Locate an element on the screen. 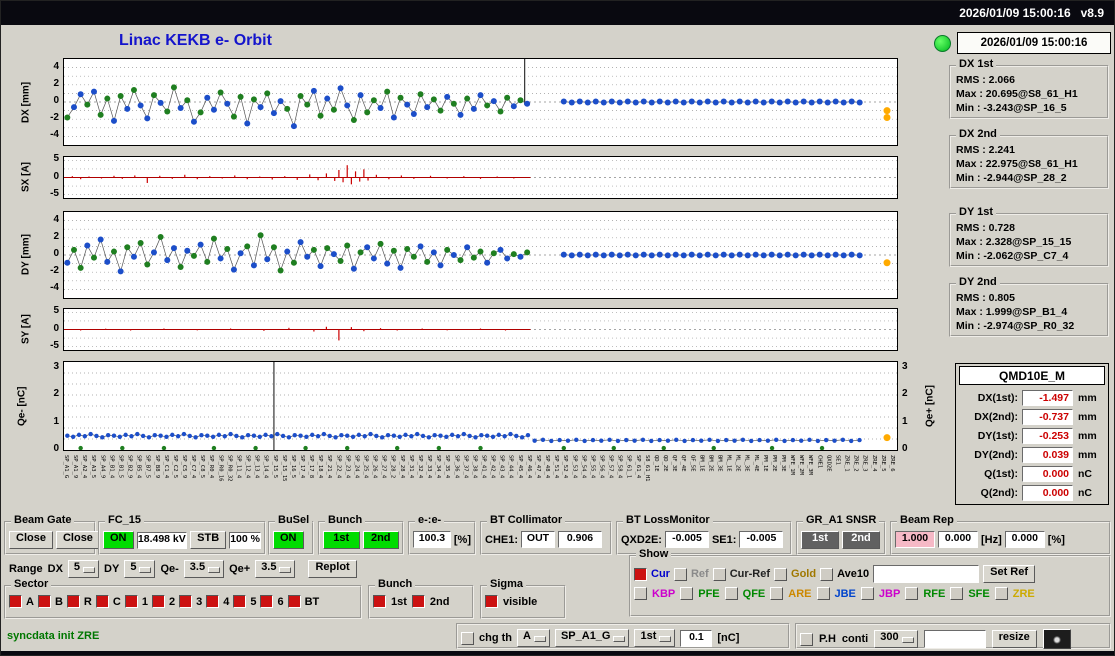 The image size is (1115, 656). replot-button: Replot is located at coordinates (332, 569).